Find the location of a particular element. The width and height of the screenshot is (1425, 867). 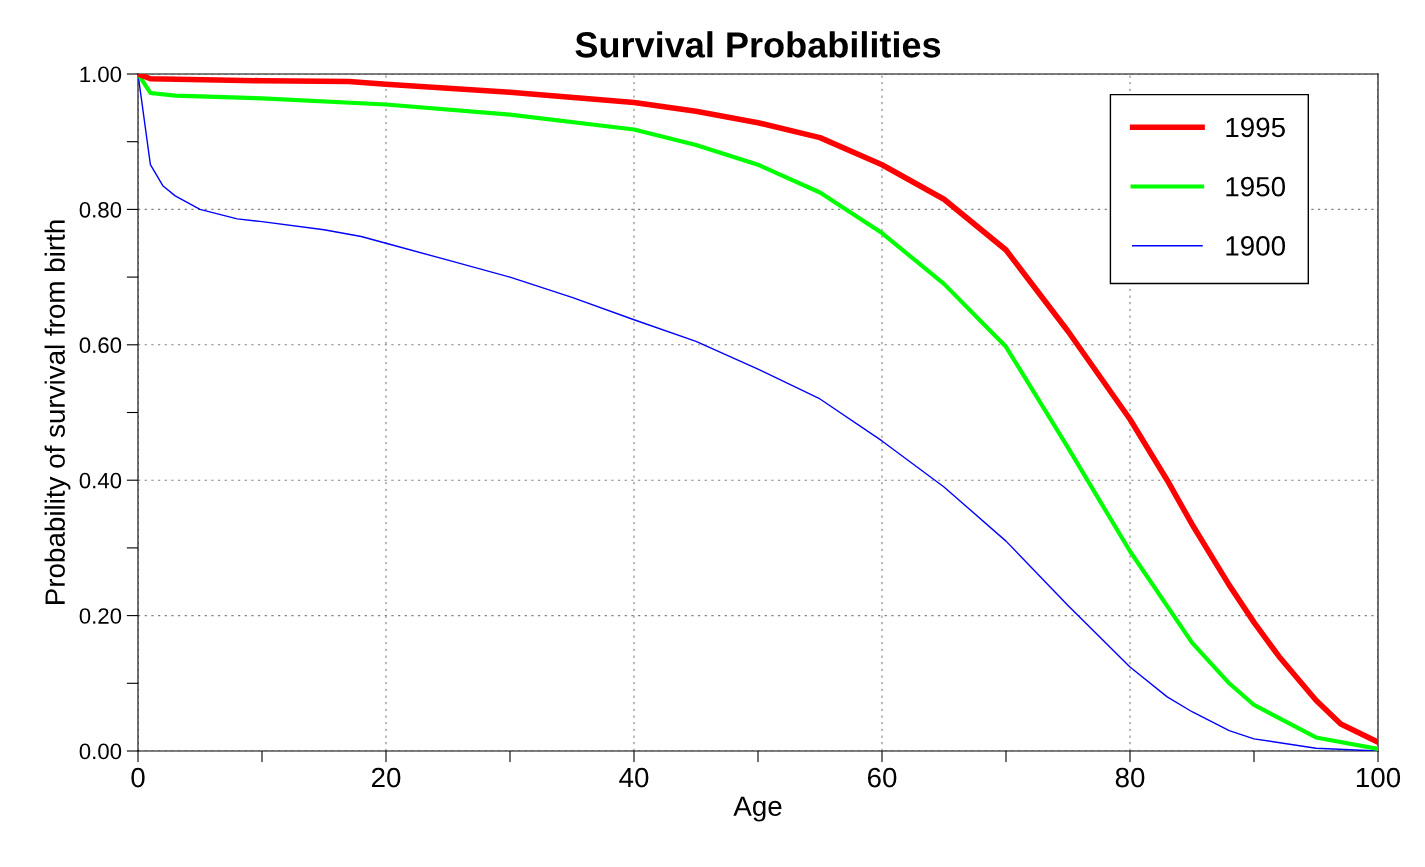

x-tick-label: 80 is located at coordinates (1130, 777).